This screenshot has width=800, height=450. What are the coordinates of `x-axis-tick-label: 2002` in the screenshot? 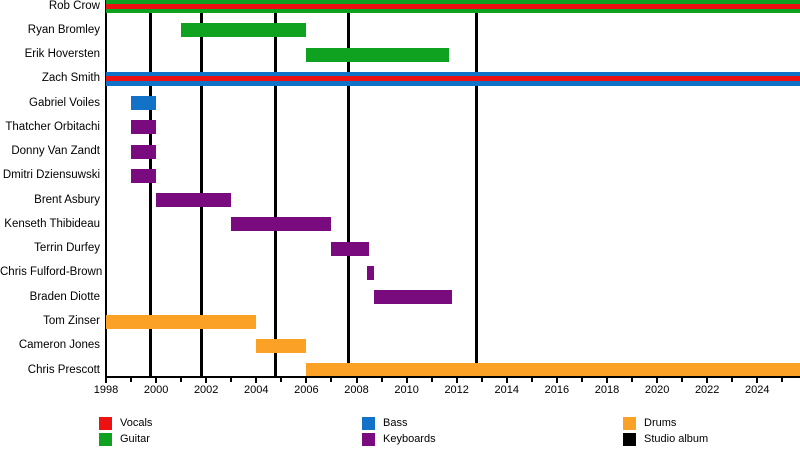 It's located at (206, 390).